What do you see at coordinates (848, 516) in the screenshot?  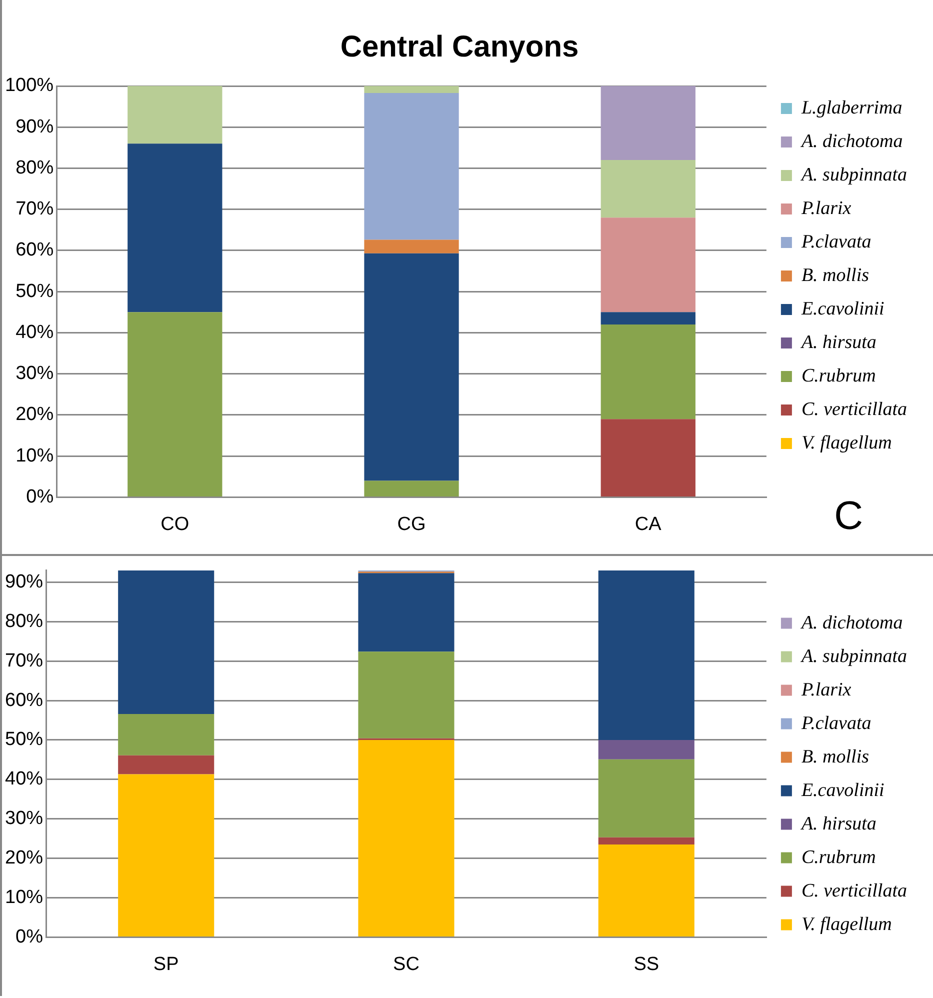 I see `text: C` at bounding box center [848, 516].